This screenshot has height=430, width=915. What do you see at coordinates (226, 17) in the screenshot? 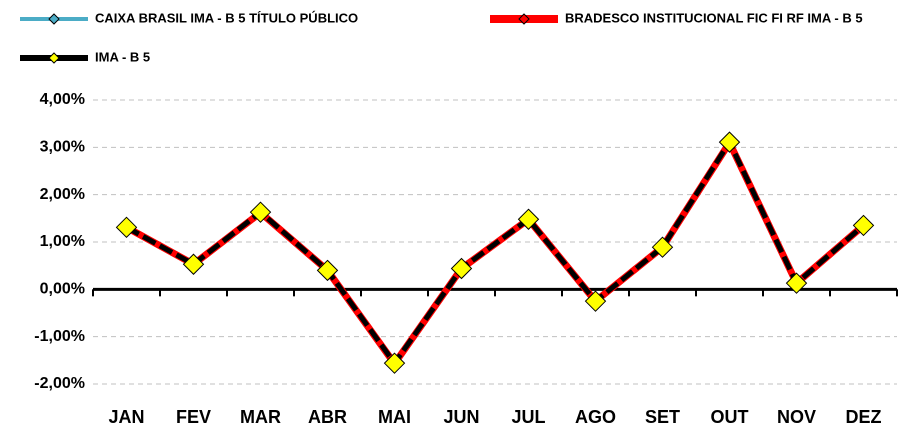
I see `legend-label: CAIXA BRASIL IMA - B 5 TÍTULO PÚBLICO` at bounding box center [226, 17].